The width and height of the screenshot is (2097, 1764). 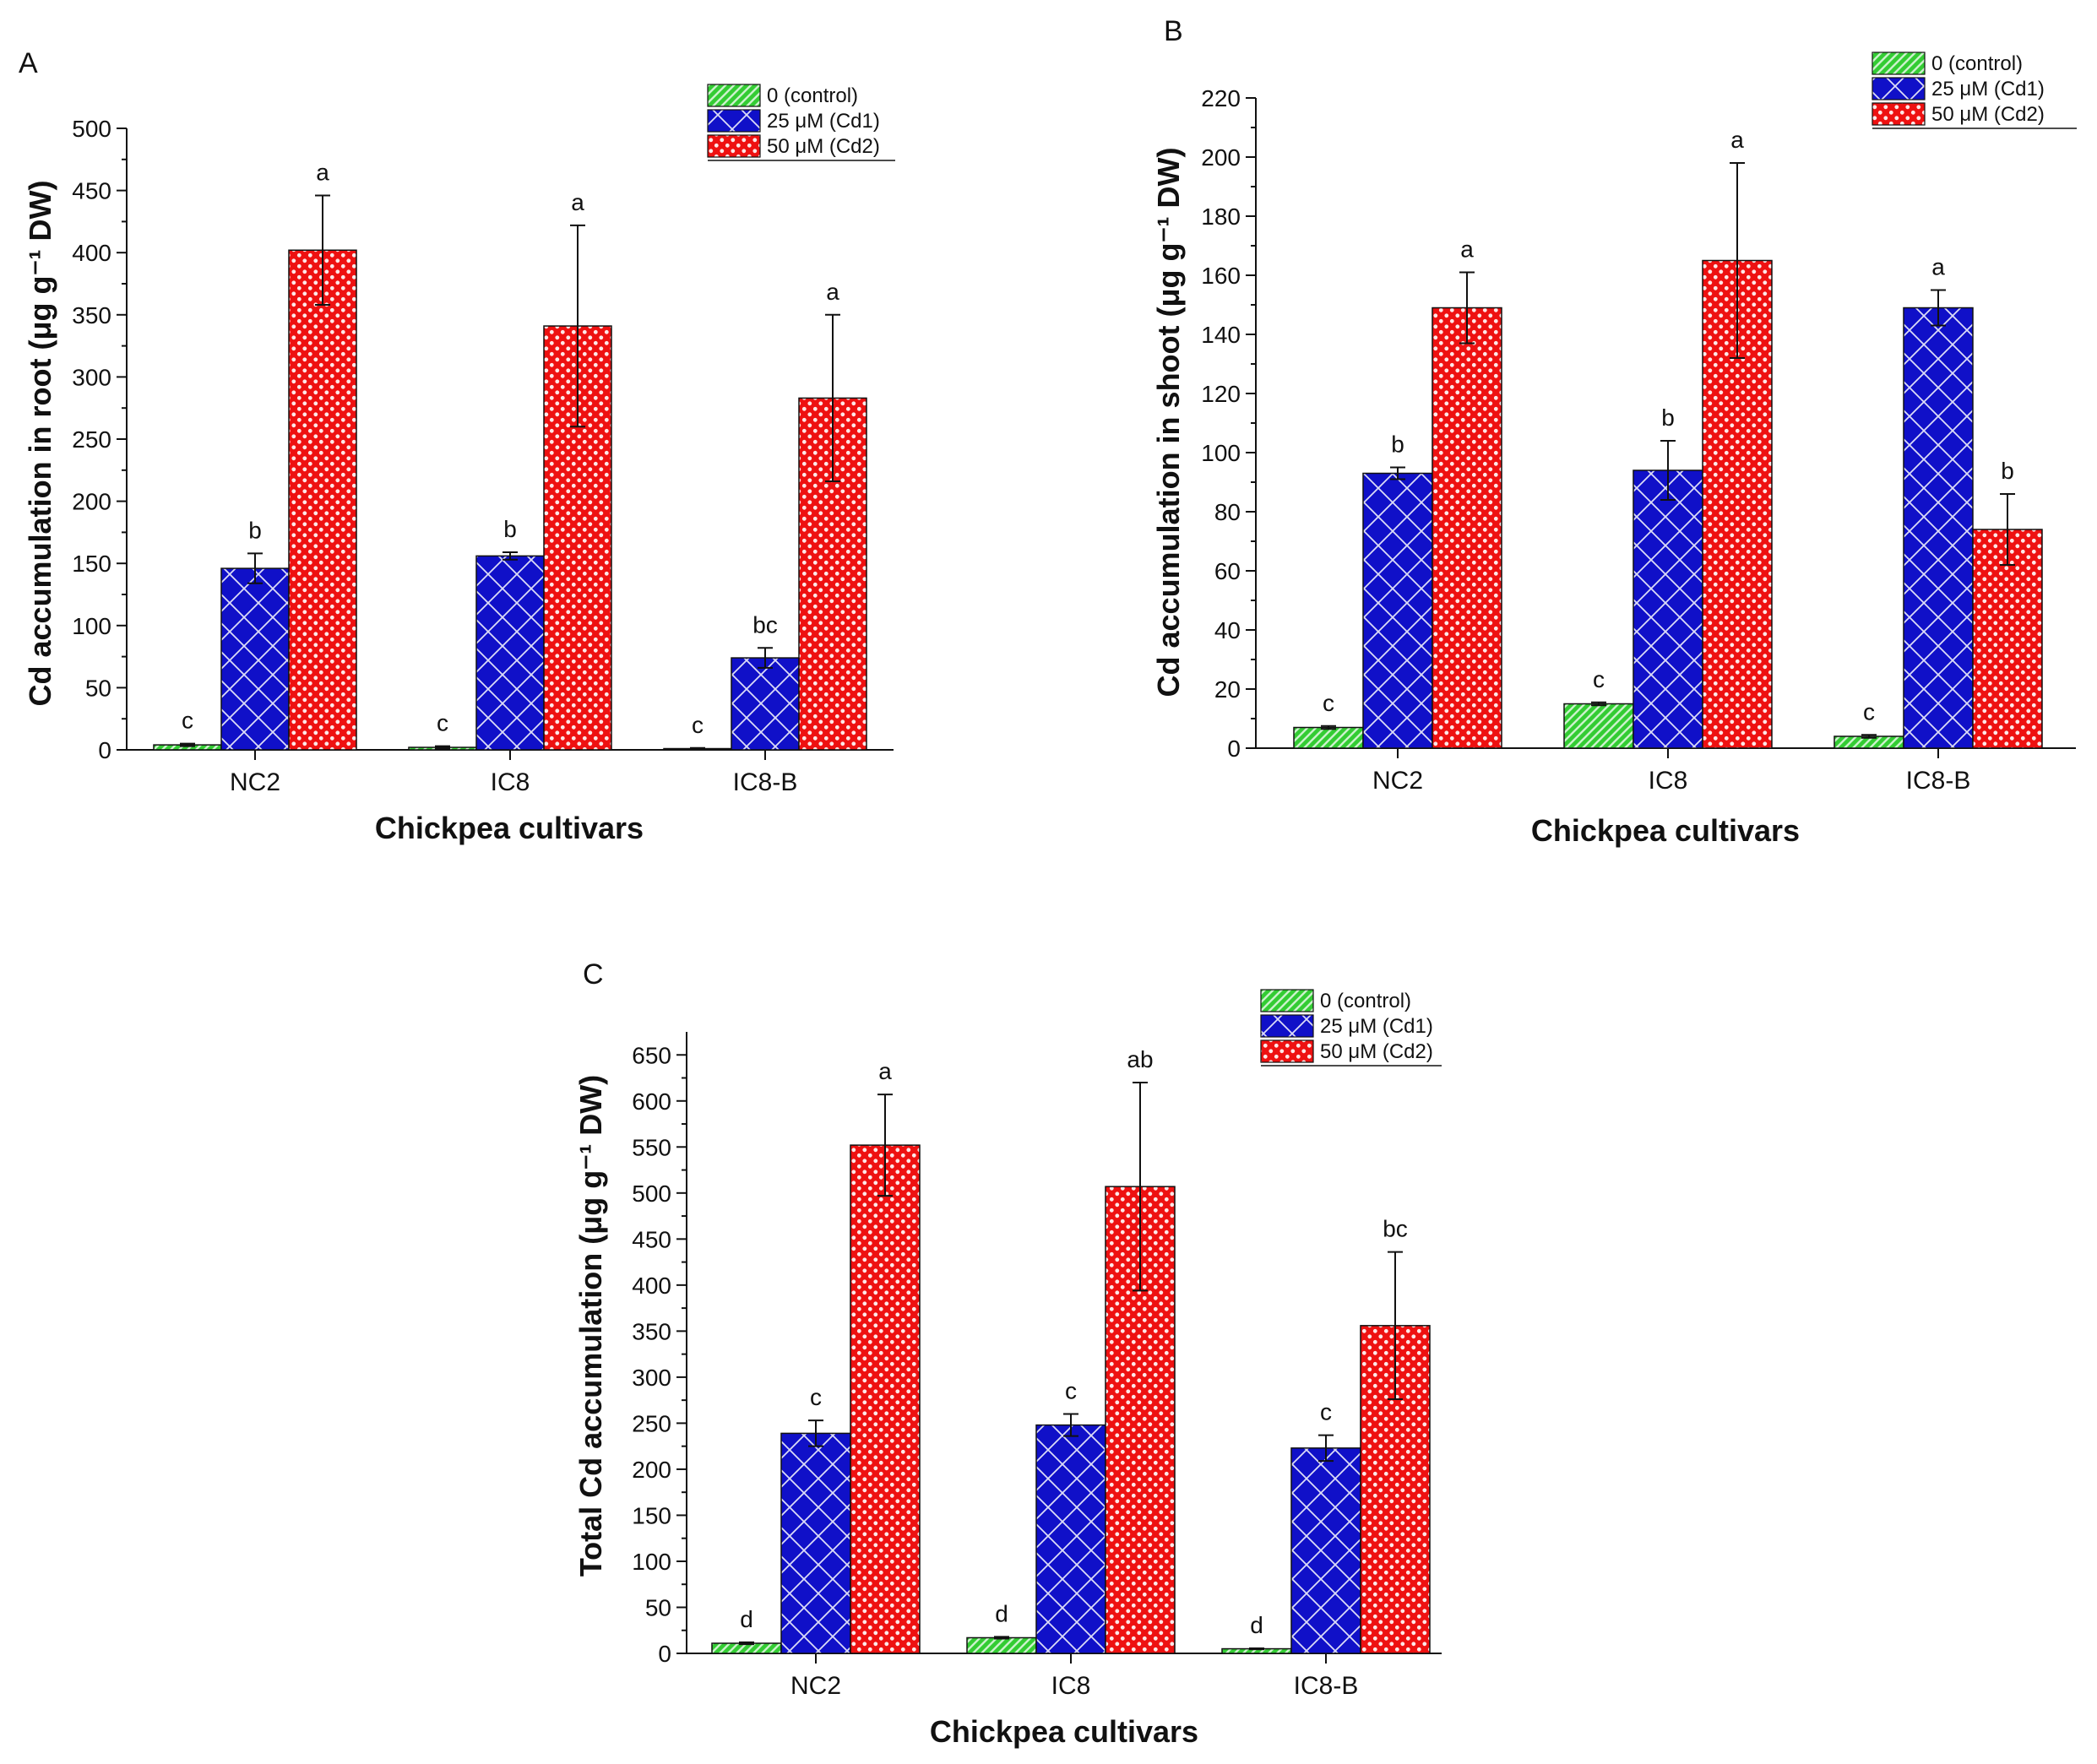 What do you see at coordinates (1221, 453) in the screenshot?
I see `panel-b-ytick-label: 100` at bounding box center [1221, 453].